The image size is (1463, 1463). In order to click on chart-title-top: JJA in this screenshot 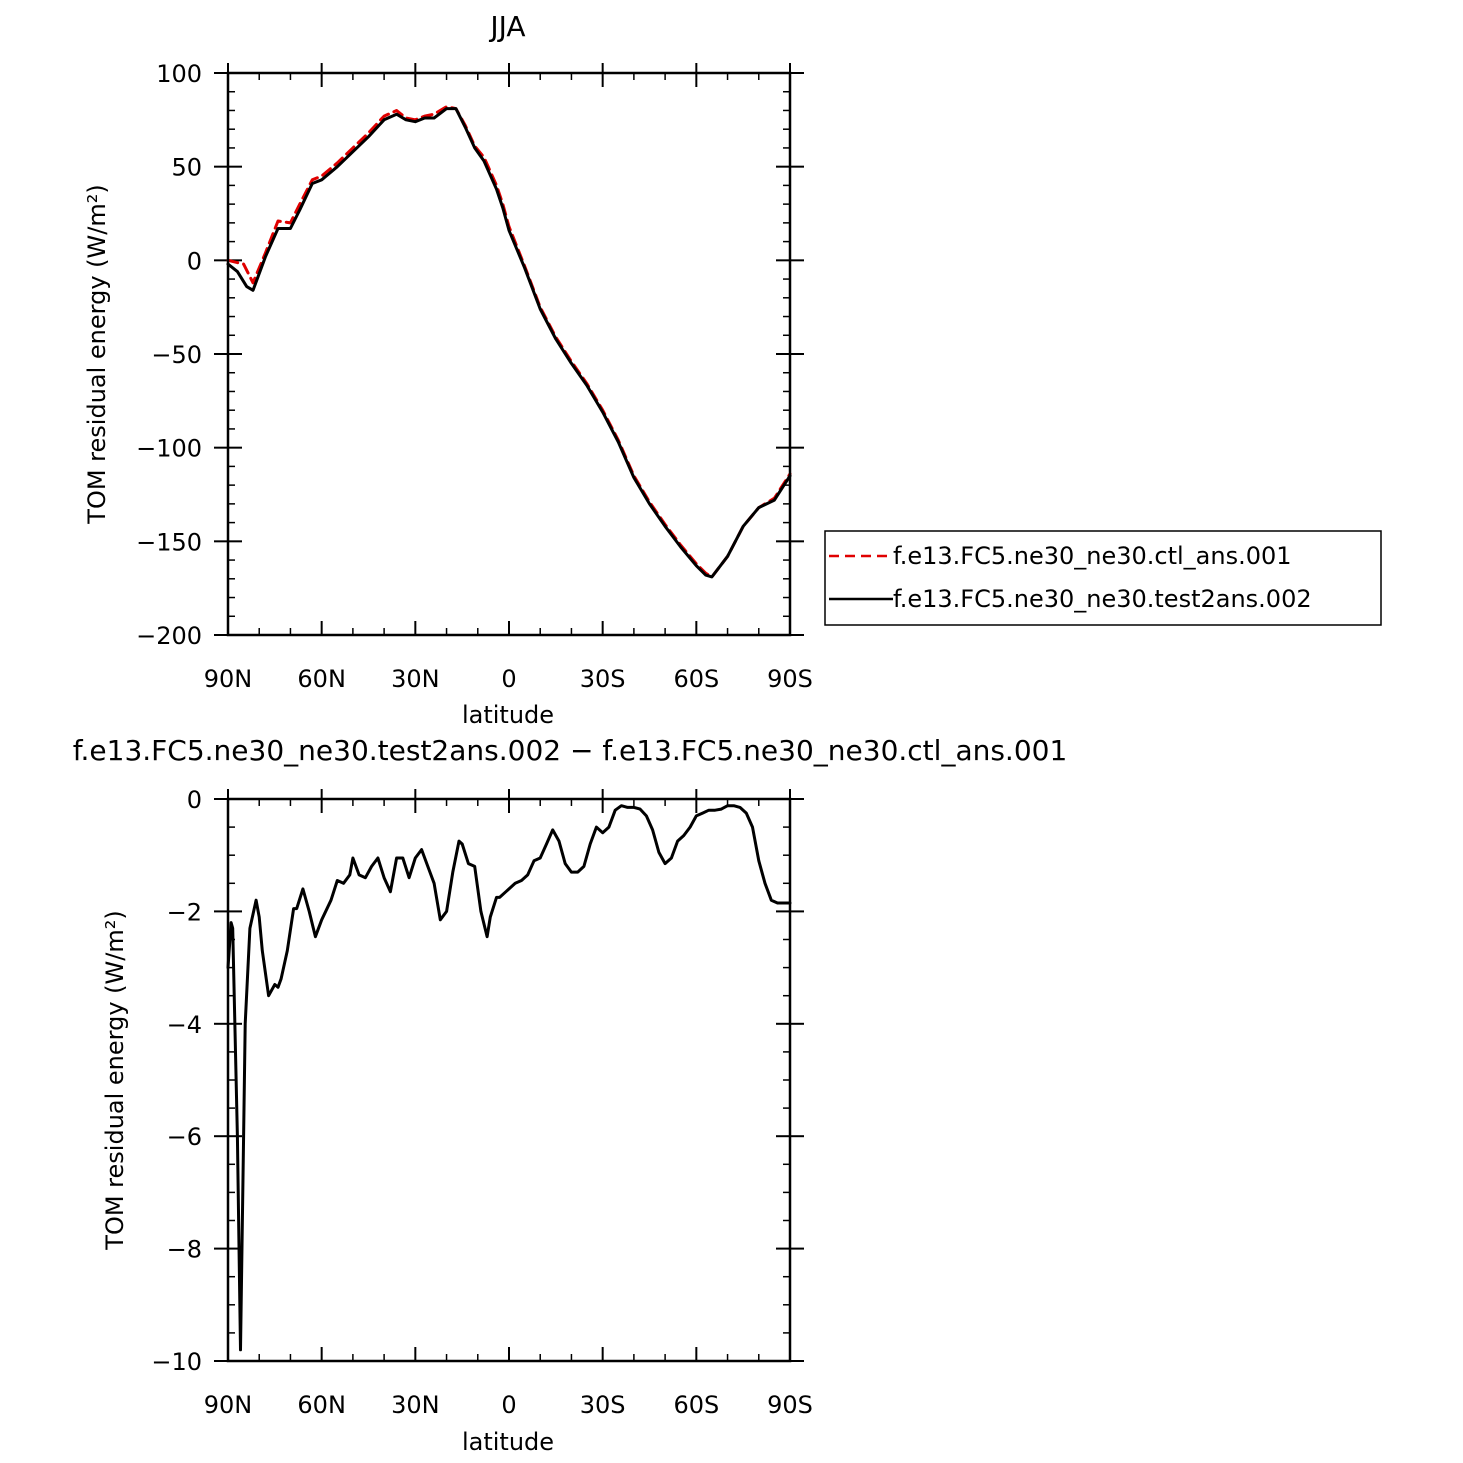, I will do `click(506, 26)`.